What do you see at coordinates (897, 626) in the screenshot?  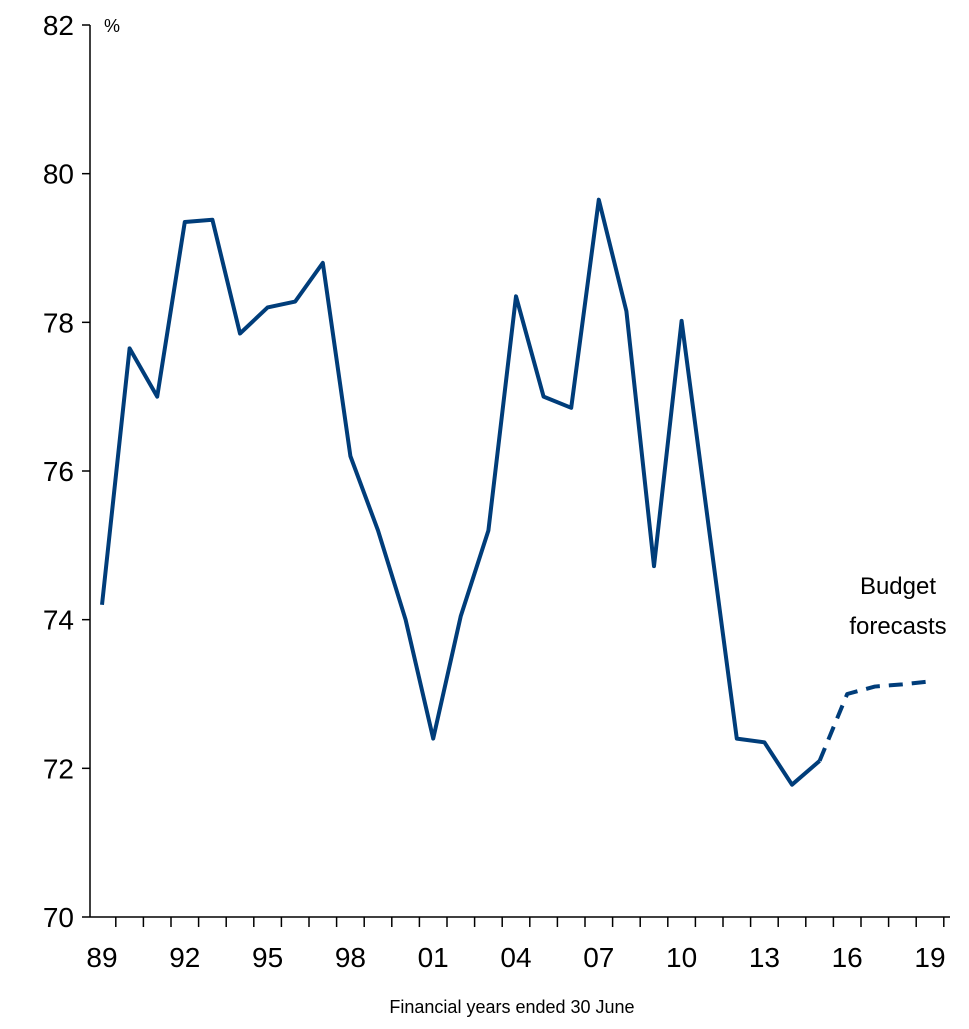 I see `annotation: forecasts` at bounding box center [897, 626].